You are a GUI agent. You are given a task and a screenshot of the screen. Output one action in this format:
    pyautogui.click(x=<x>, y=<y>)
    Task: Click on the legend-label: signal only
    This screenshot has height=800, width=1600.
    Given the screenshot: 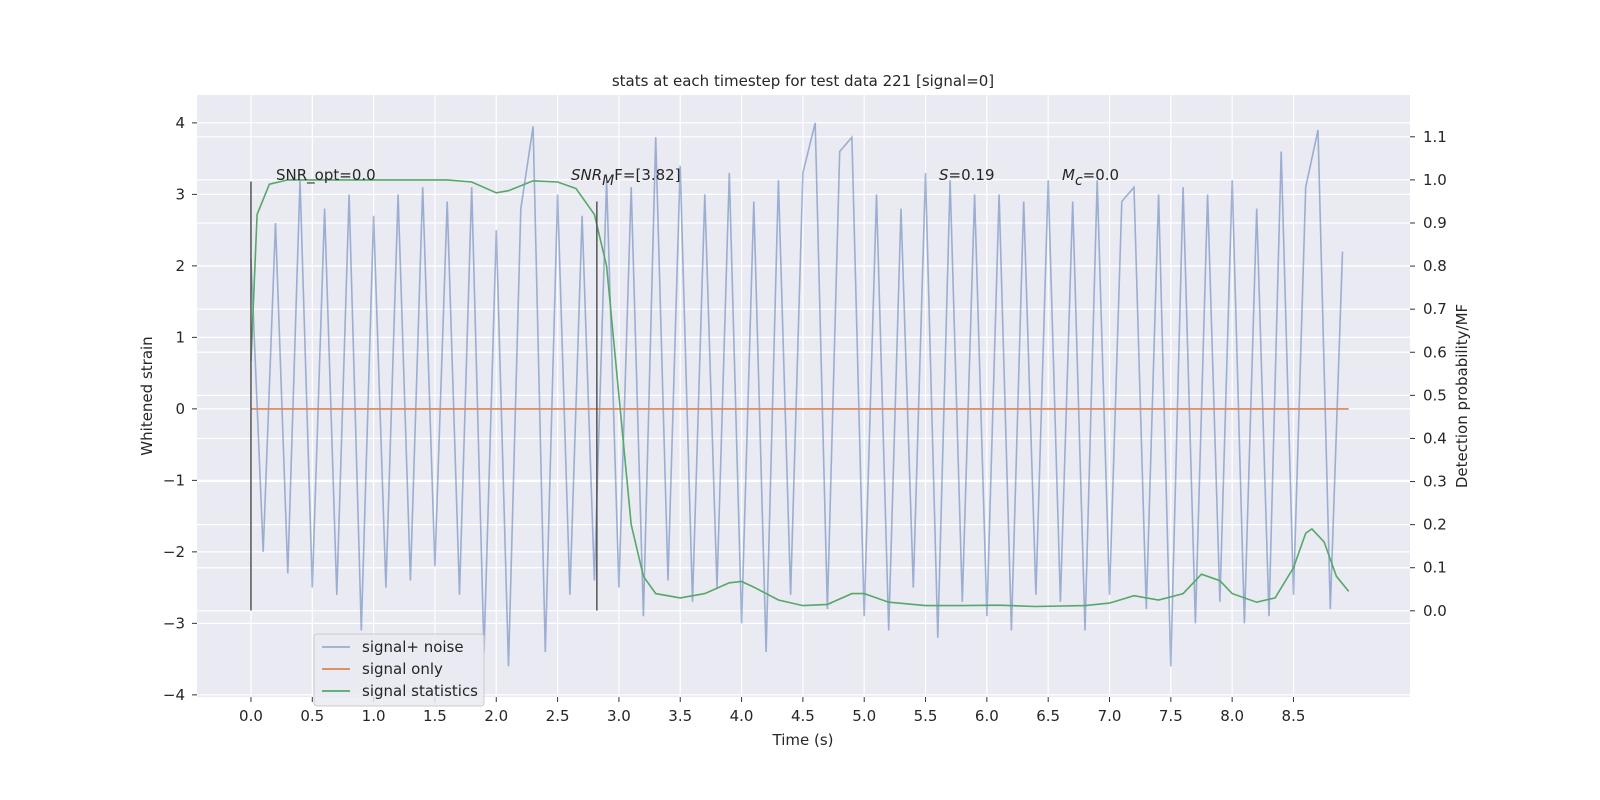 What is the action you would take?
    pyautogui.click(x=402, y=669)
    